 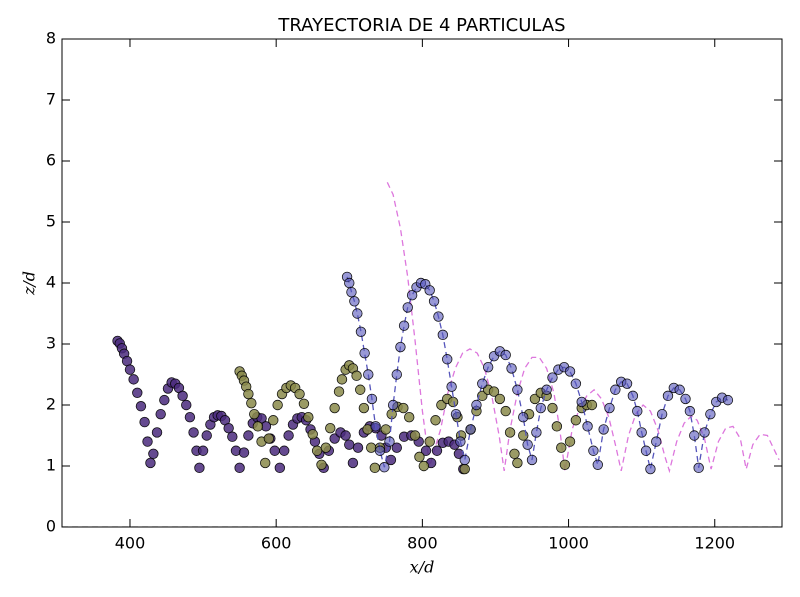 I want to click on x-tick-label: 1200, so click(x=714, y=543).